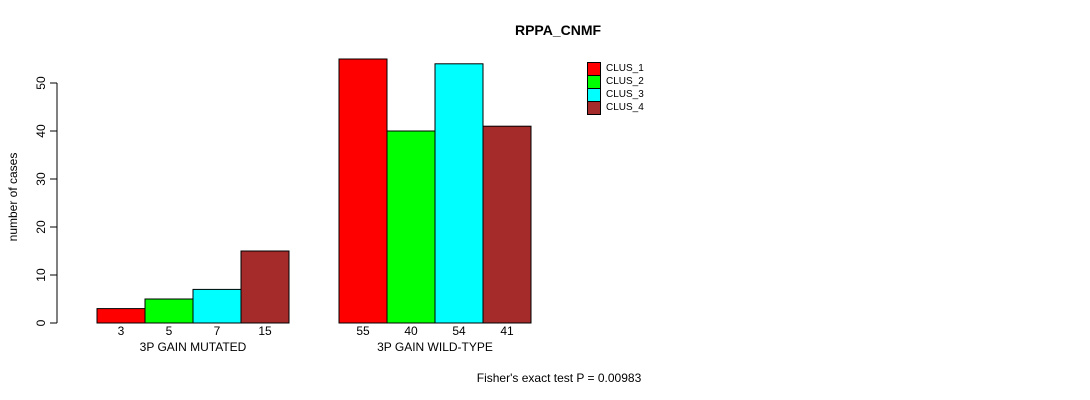 The image size is (1090, 400). Describe the element at coordinates (41, 227) in the screenshot. I see `y-tick-label: 20` at that location.